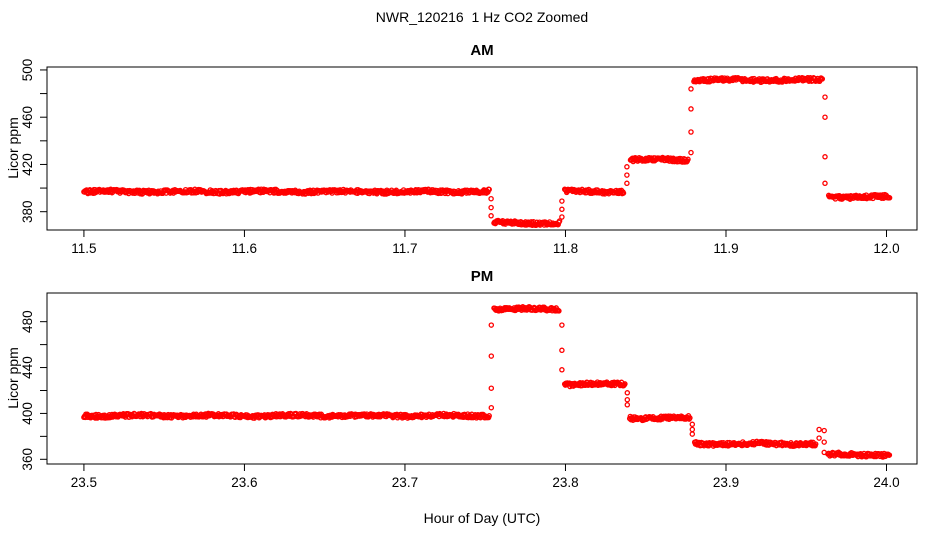  Describe the element at coordinates (485, 243) in the screenshot. I see `am-x-axis: 11.5 11.6 11.7 11.8 11.9 12.0` at that location.